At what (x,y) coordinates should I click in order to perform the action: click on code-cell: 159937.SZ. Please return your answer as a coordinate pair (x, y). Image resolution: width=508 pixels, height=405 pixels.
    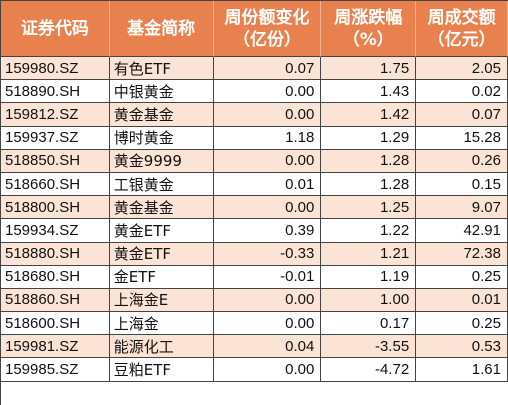
    Looking at the image, I should click on (55, 138).